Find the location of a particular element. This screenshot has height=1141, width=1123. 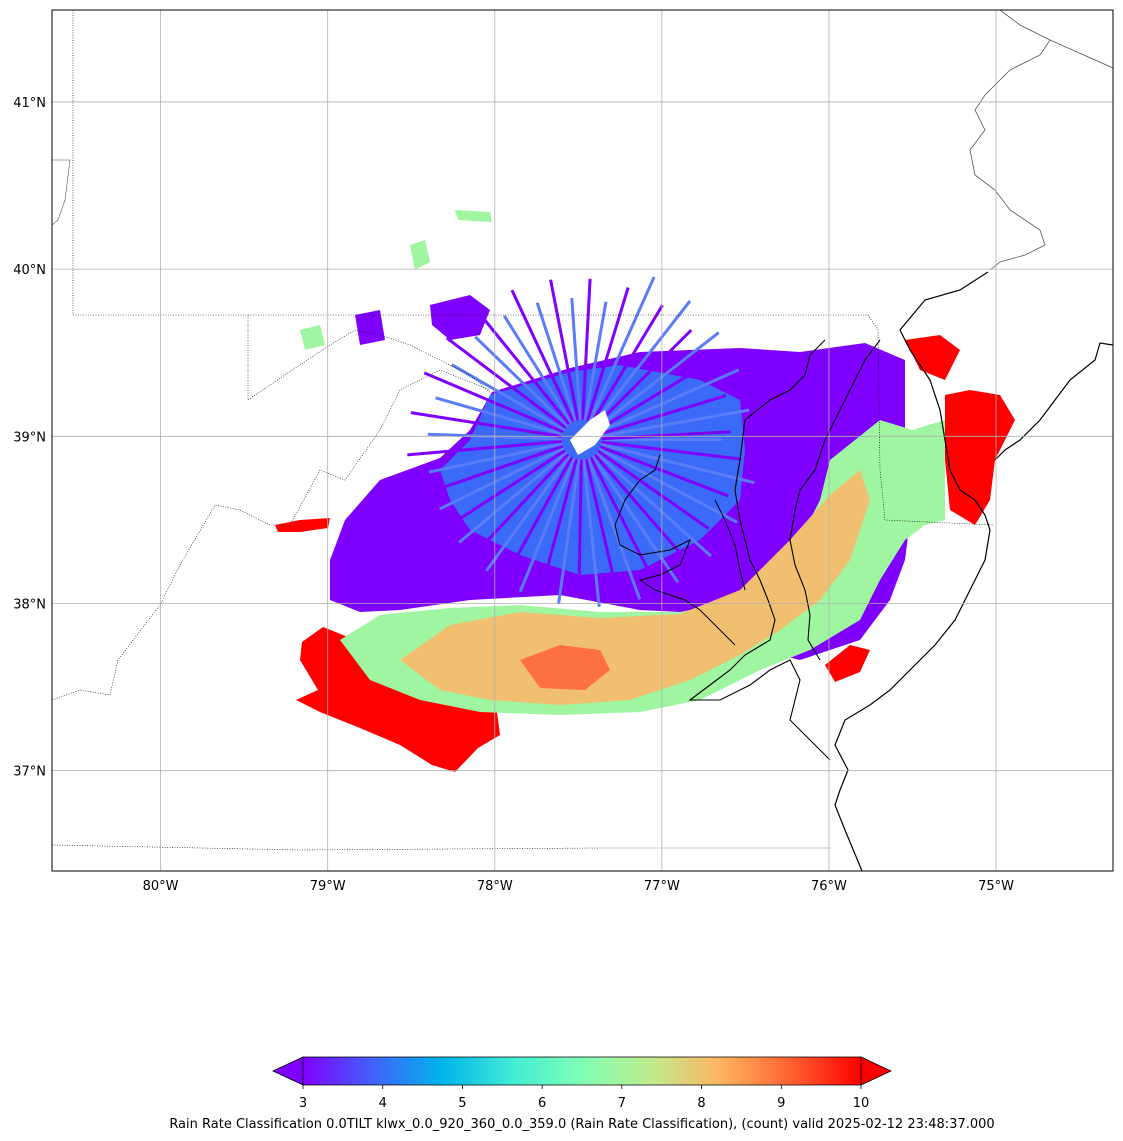

lat-tick-label: 38°N is located at coordinates (29, 605).